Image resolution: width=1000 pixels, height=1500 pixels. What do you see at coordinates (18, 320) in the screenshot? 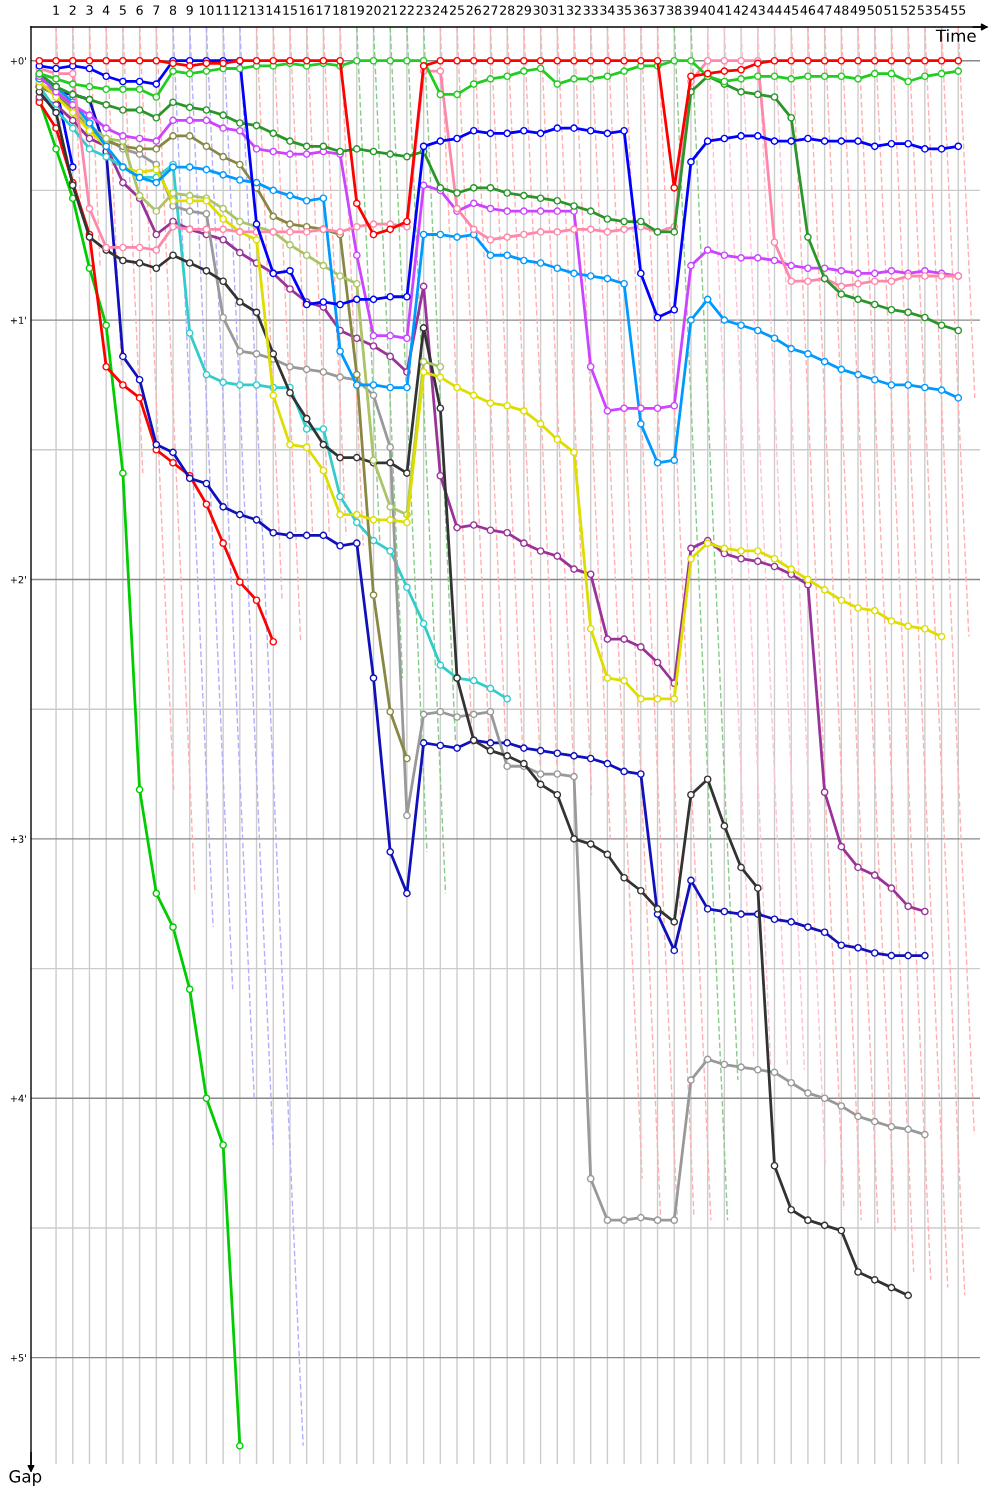
I see `y-tick-label: +1'` at bounding box center [18, 320].